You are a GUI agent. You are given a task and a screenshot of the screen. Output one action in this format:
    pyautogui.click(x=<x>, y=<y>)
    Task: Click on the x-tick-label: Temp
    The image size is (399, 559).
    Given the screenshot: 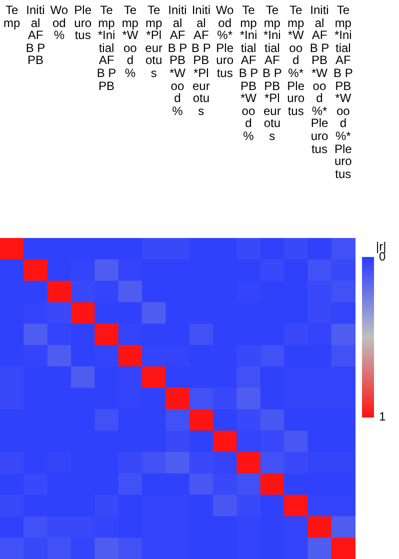 What is the action you would take?
    pyautogui.click(x=12, y=16)
    